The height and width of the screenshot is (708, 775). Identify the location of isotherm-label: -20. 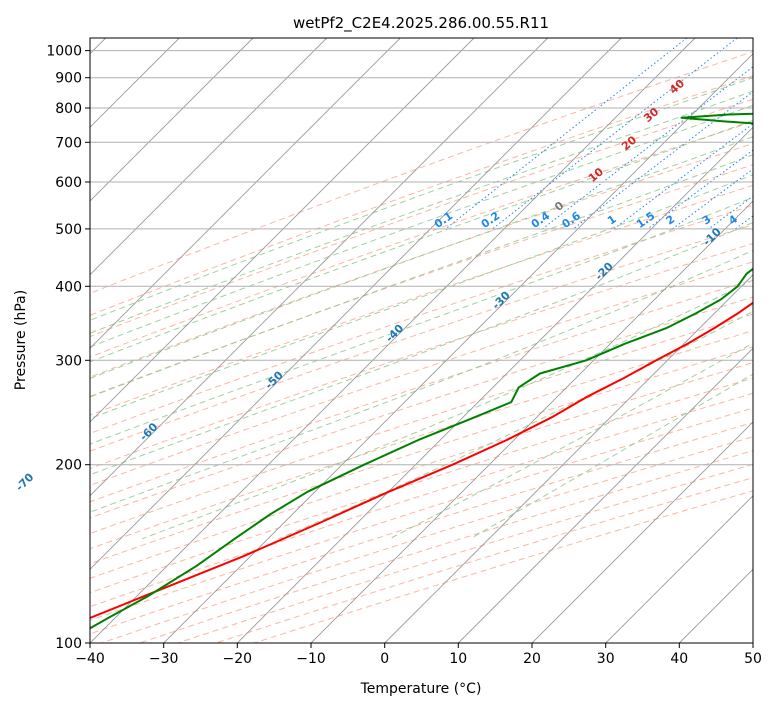
(604, 270).